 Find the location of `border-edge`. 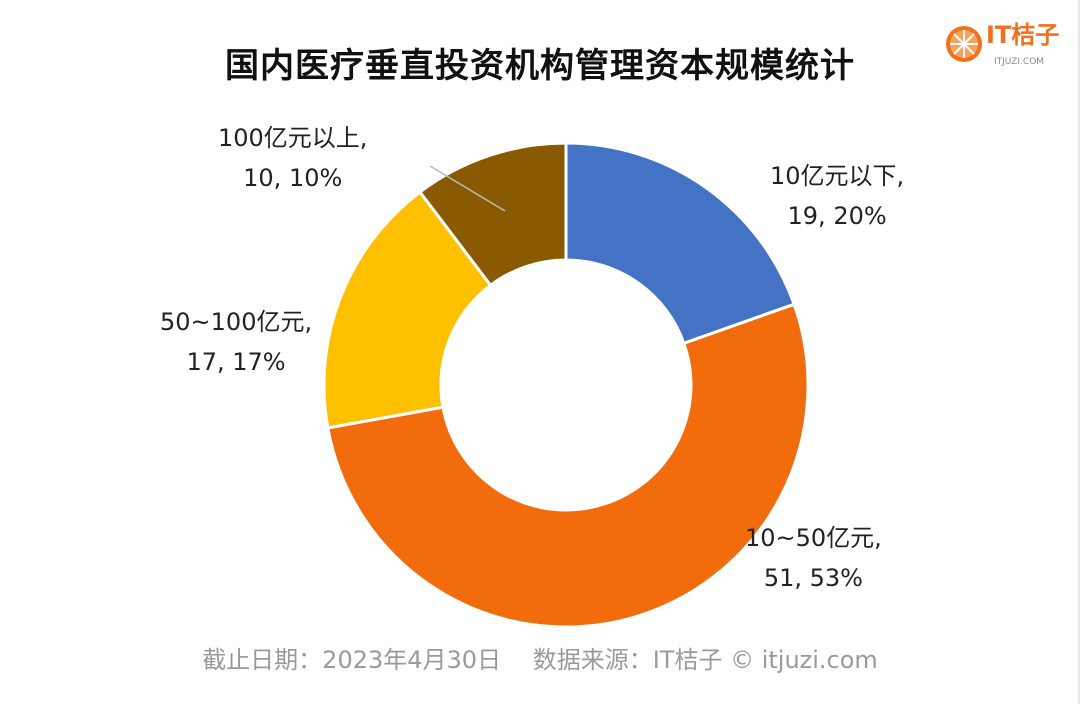

border-edge is located at coordinates (1079, 352).